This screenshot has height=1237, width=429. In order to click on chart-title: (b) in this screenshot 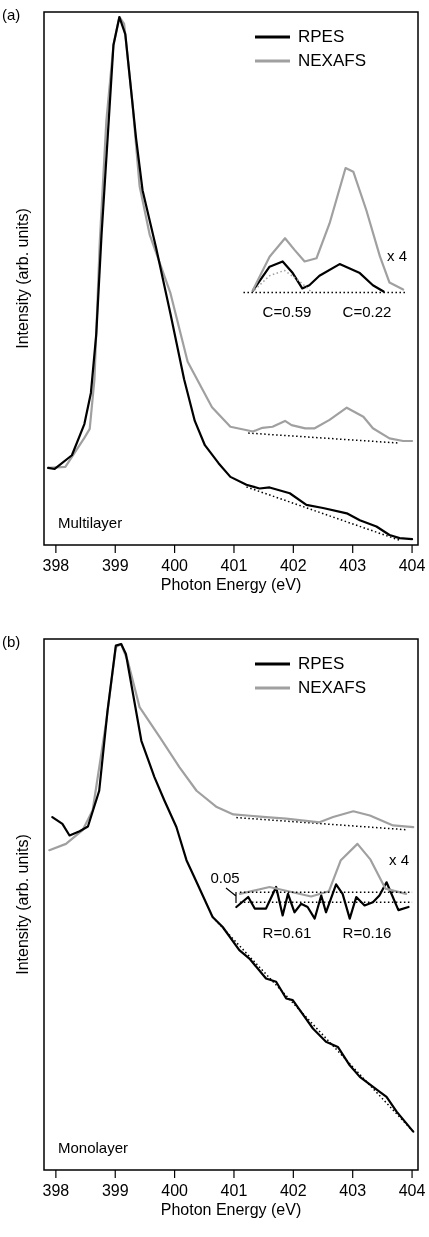, I will do `click(11, 641)`.